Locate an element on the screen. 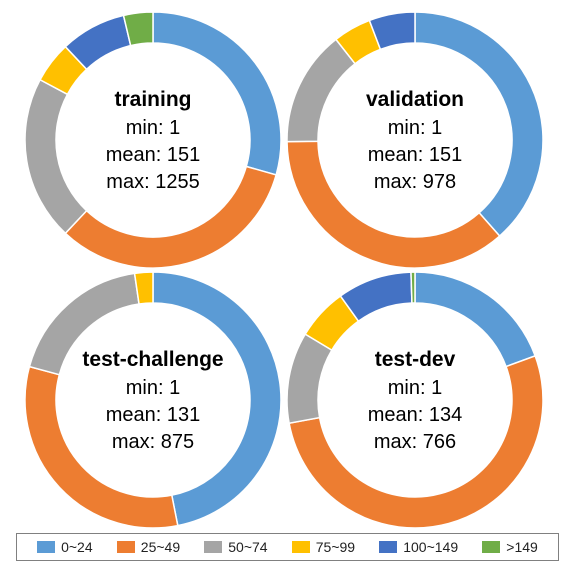 This screenshot has height=575, width=570. legend-item-25-49: 25~49 is located at coordinates (148, 547).